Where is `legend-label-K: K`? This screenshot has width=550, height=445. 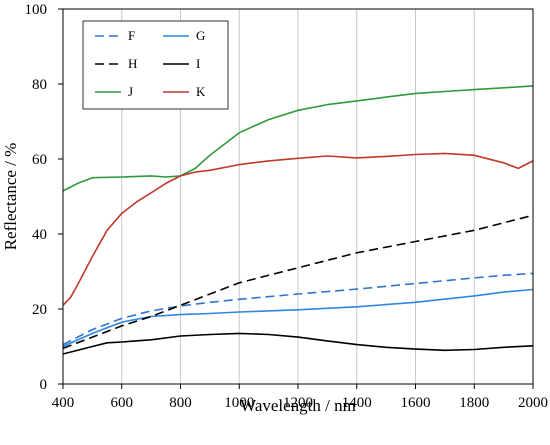 legend-label-K: K is located at coordinates (201, 91).